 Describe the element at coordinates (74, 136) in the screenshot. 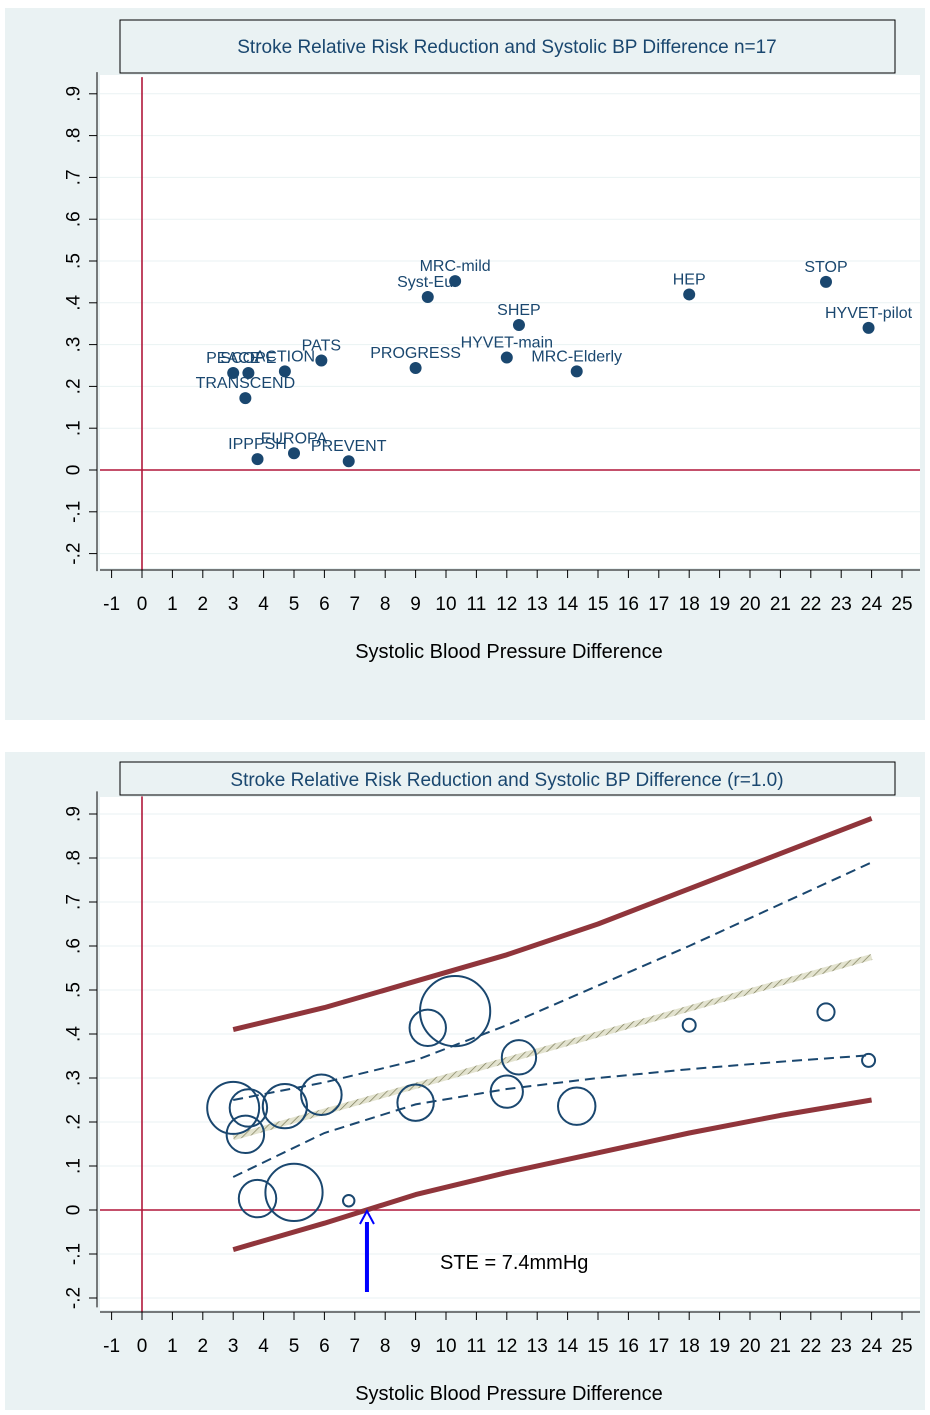

I see `panel-1-y-tick-label: .8` at that location.